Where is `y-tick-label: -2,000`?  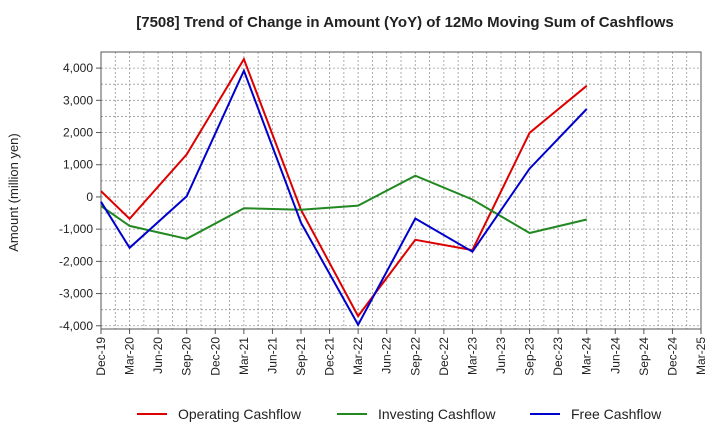 y-tick-label: -2,000 is located at coordinates (76, 261).